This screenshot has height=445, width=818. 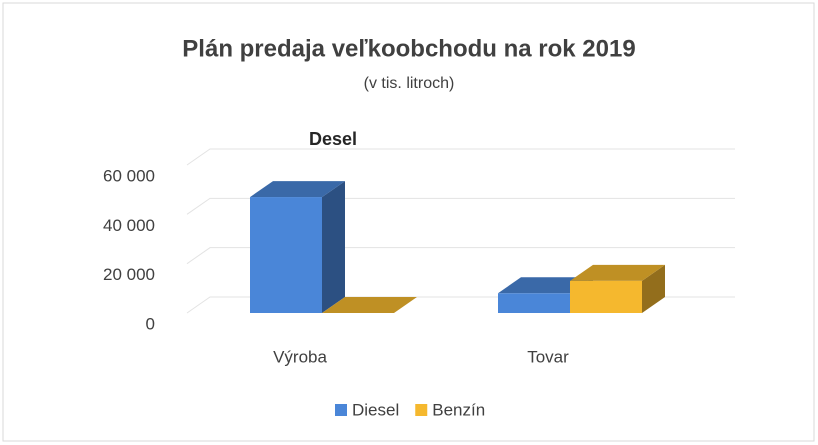 I want to click on chart-subtitle: (v tis. litroch), so click(x=409, y=83).